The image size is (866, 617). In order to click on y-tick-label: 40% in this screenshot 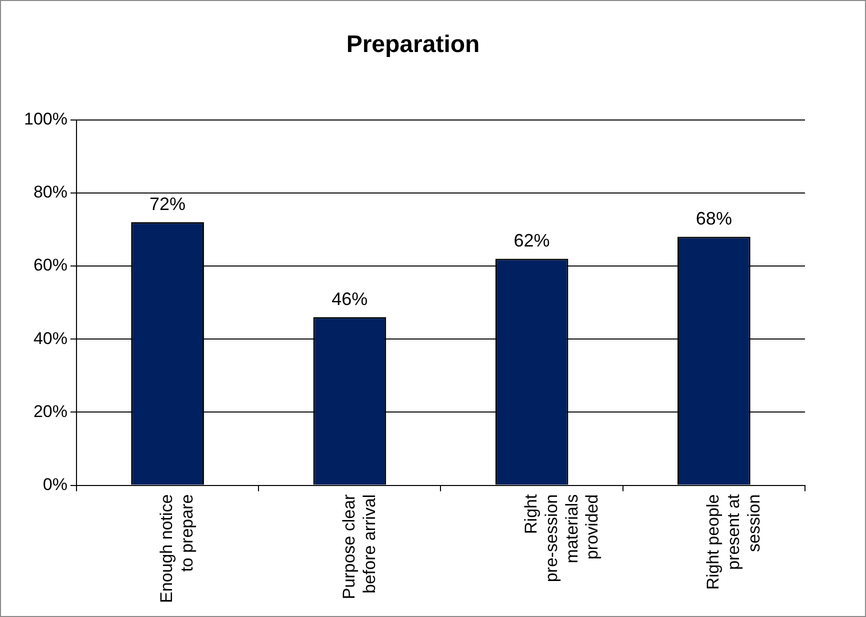, I will do `click(50, 338)`.